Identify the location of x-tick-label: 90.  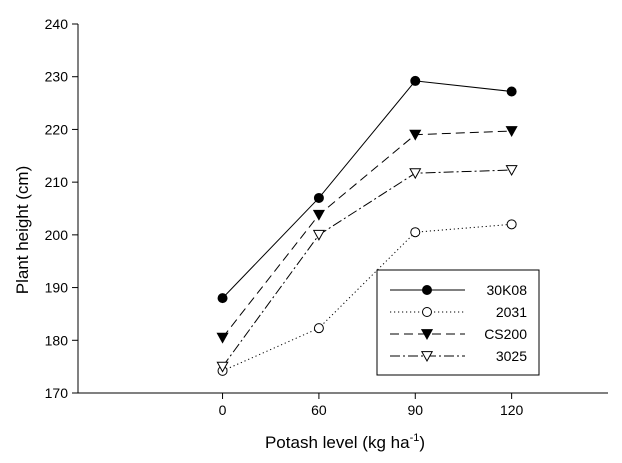
(415, 410).